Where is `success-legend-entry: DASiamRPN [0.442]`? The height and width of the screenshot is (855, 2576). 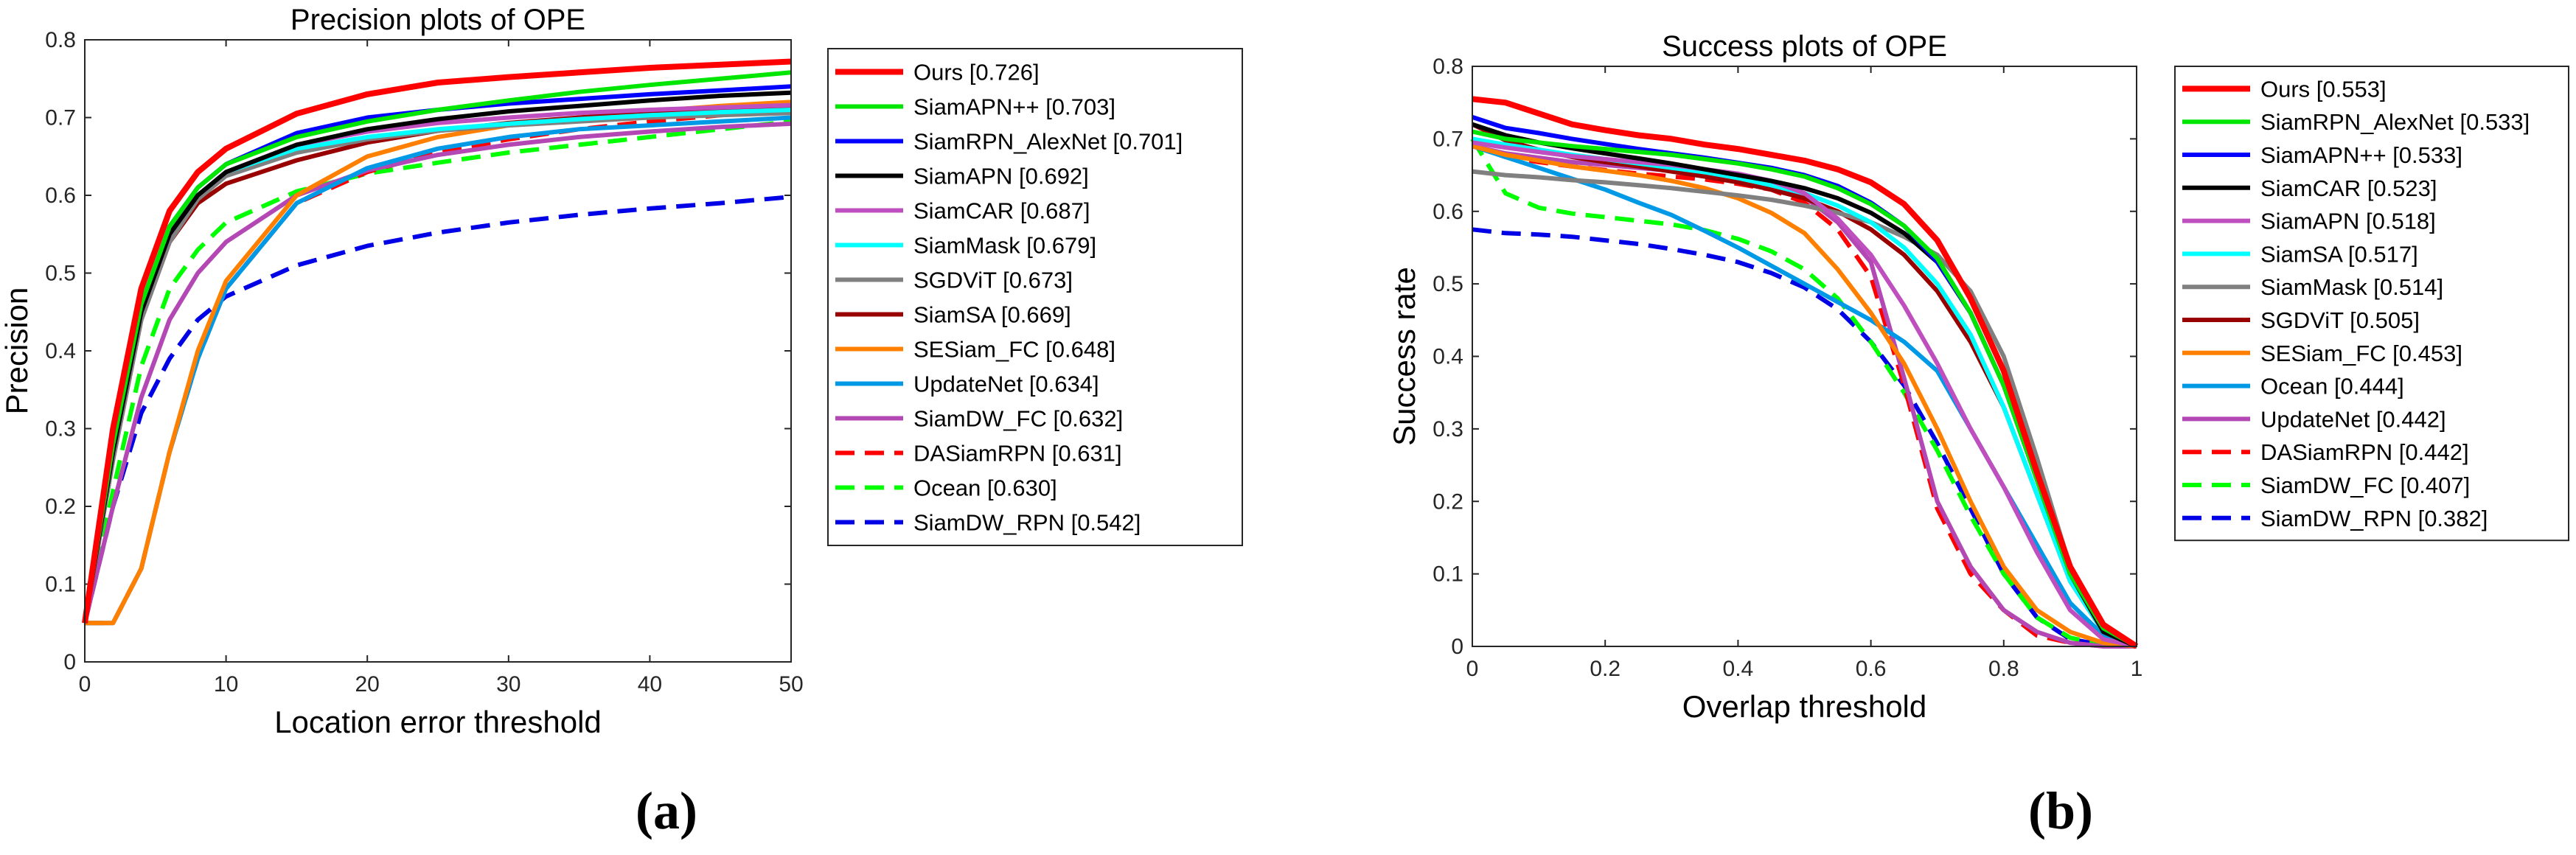
success-legend-entry: DASiamRPN [0.442] is located at coordinates (2364, 452).